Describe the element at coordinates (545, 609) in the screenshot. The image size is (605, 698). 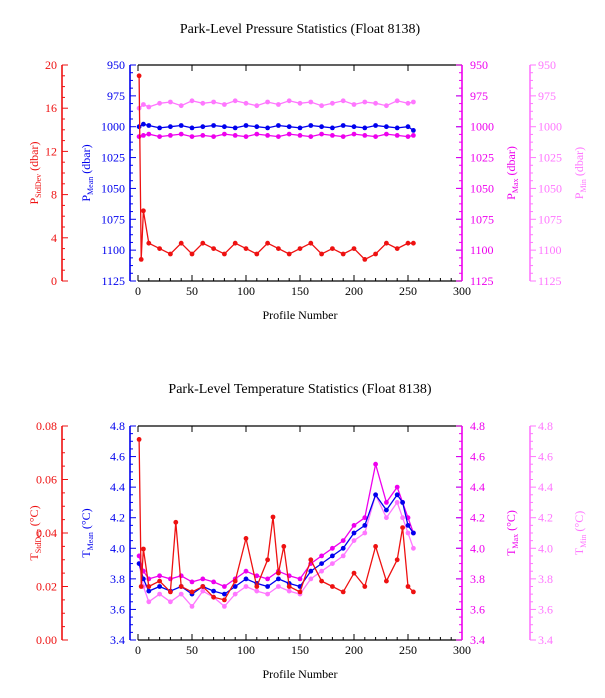
I see `y-tick-label-min: 3.6` at that location.